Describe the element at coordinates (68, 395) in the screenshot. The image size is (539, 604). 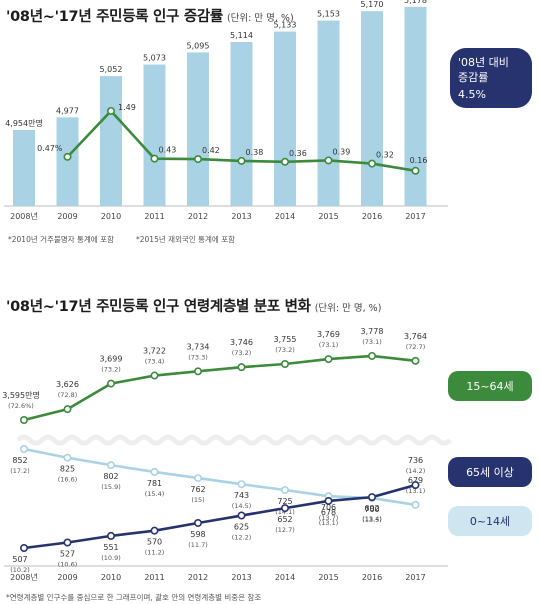
I see `series-share-label: (72.8)` at that location.